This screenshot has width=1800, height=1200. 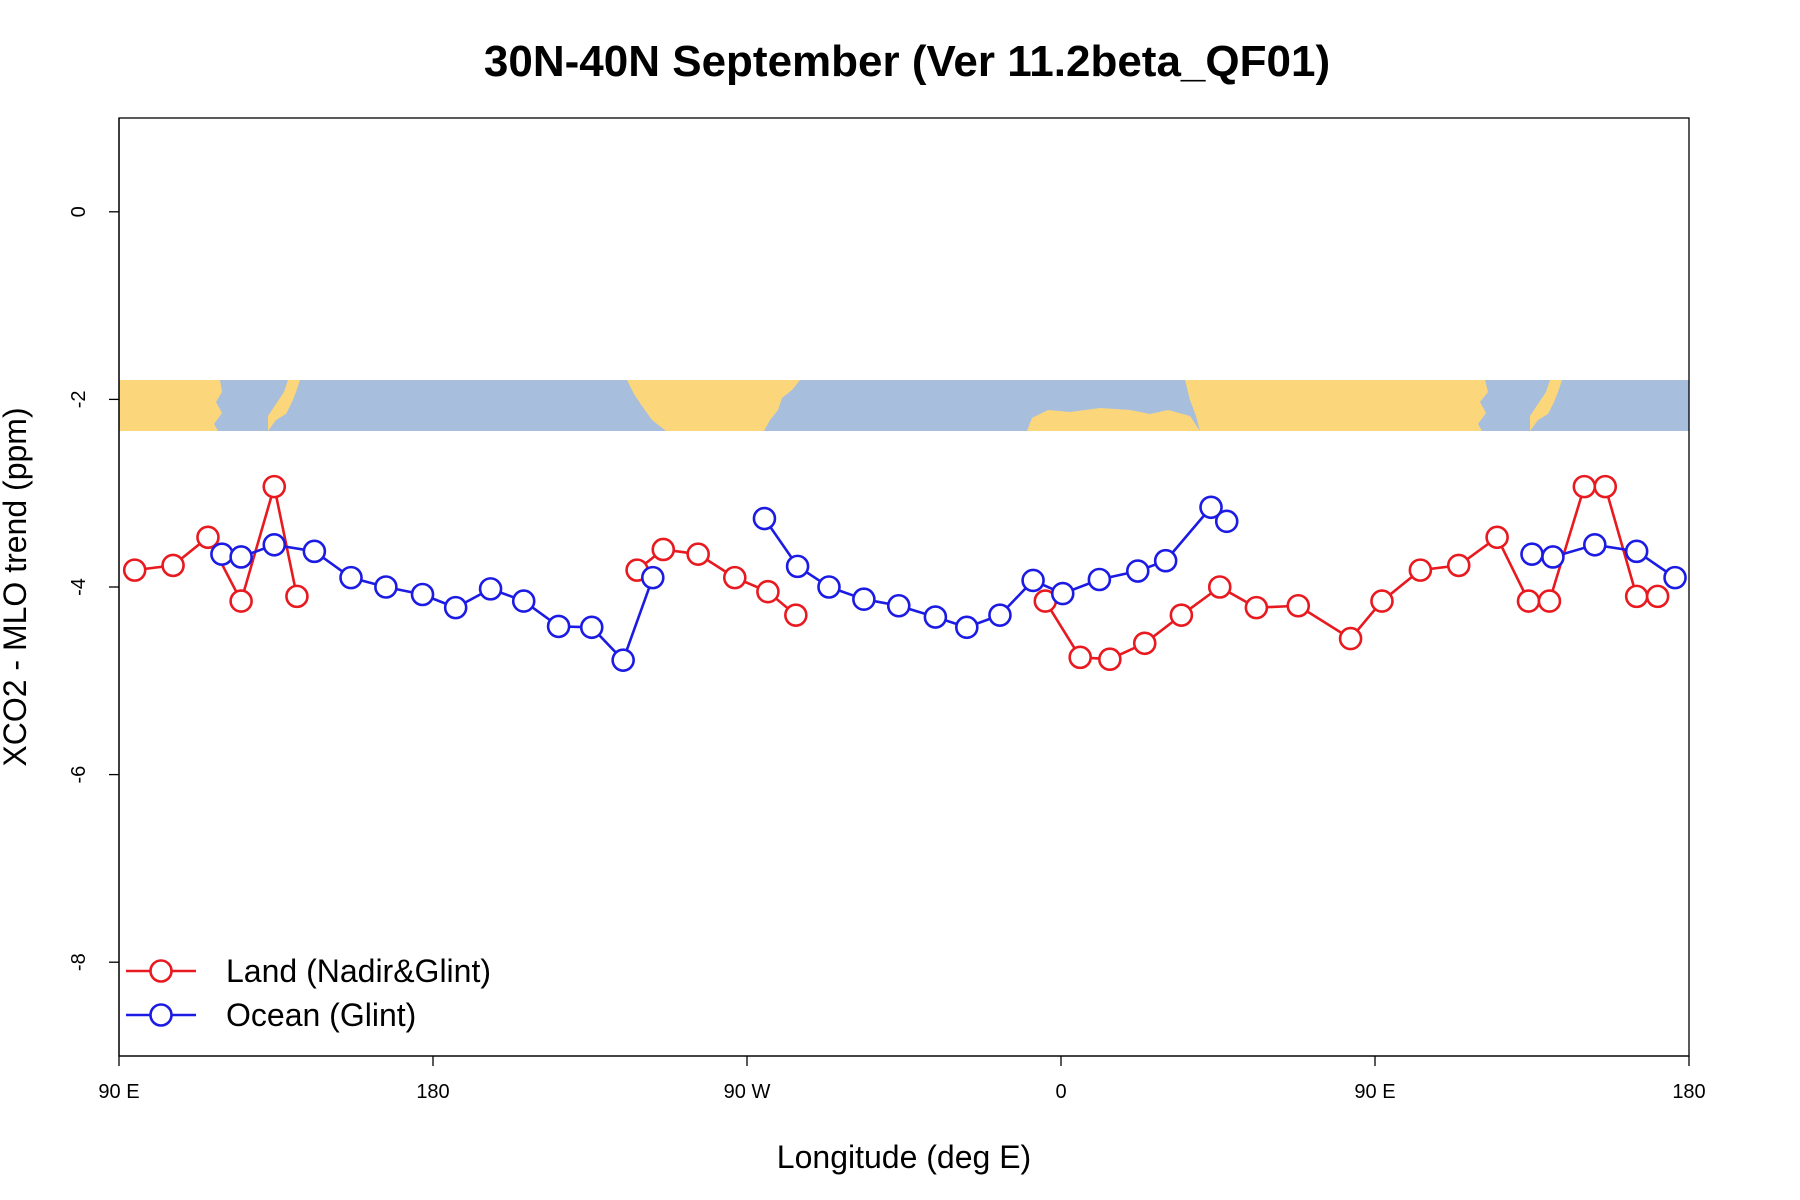 What do you see at coordinates (747, 1092) in the screenshot?
I see `x-tick-label: 90 W` at bounding box center [747, 1092].